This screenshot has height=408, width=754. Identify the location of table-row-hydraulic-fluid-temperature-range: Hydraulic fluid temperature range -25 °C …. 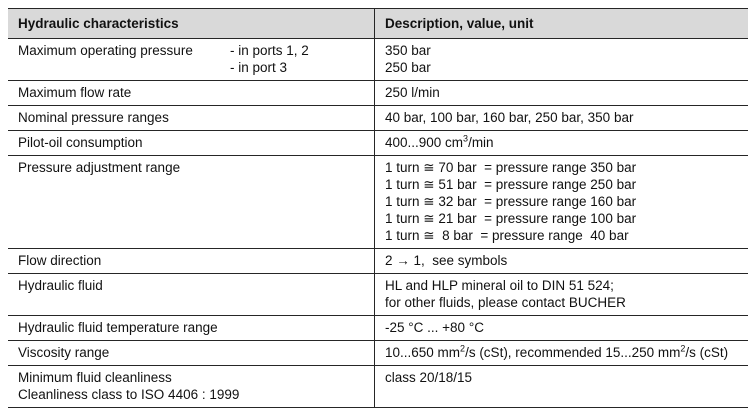
(378, 328).